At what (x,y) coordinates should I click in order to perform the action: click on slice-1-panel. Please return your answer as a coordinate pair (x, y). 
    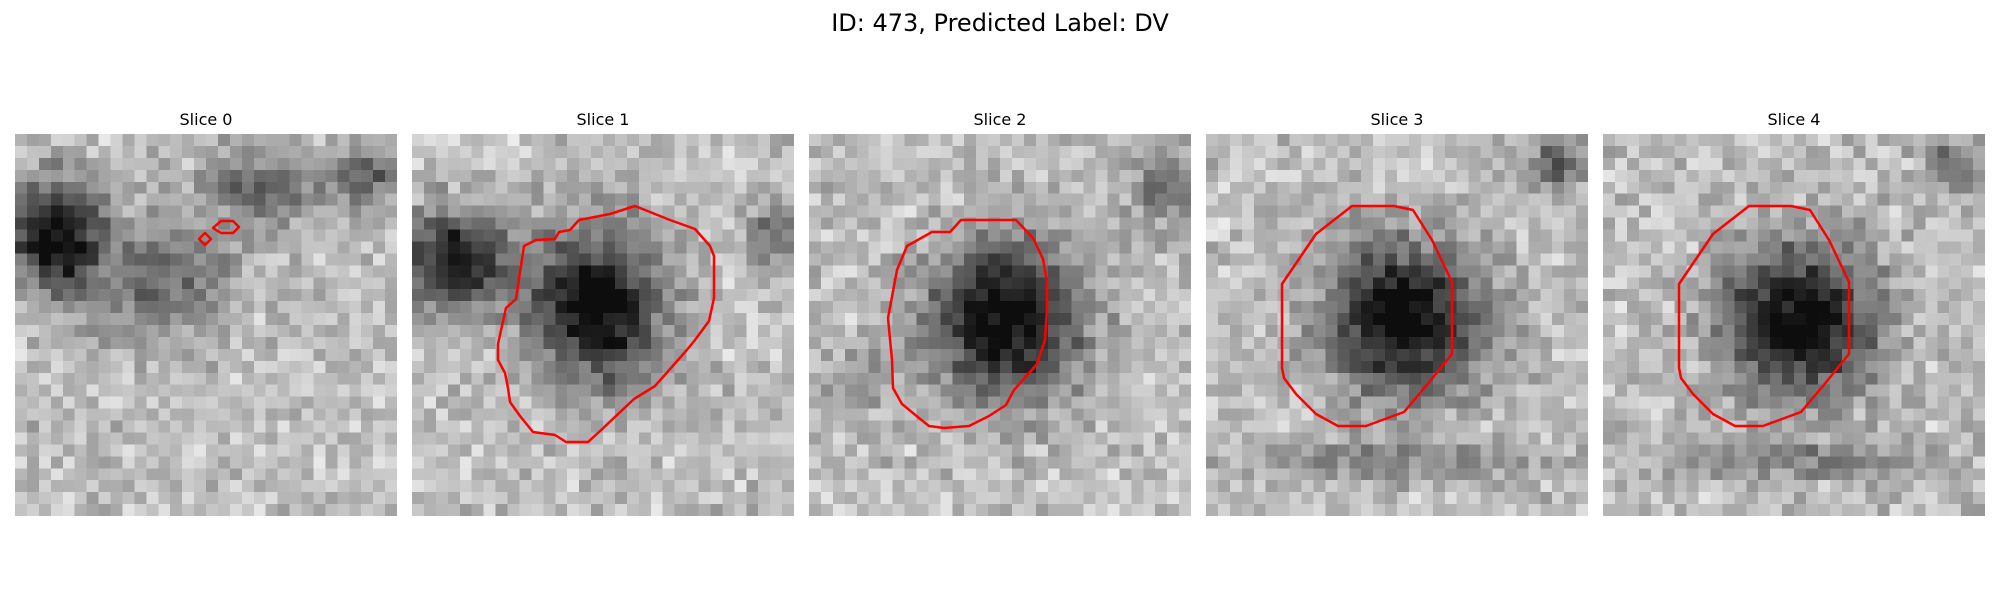
    Looking at the image, I should click on (603, 325).